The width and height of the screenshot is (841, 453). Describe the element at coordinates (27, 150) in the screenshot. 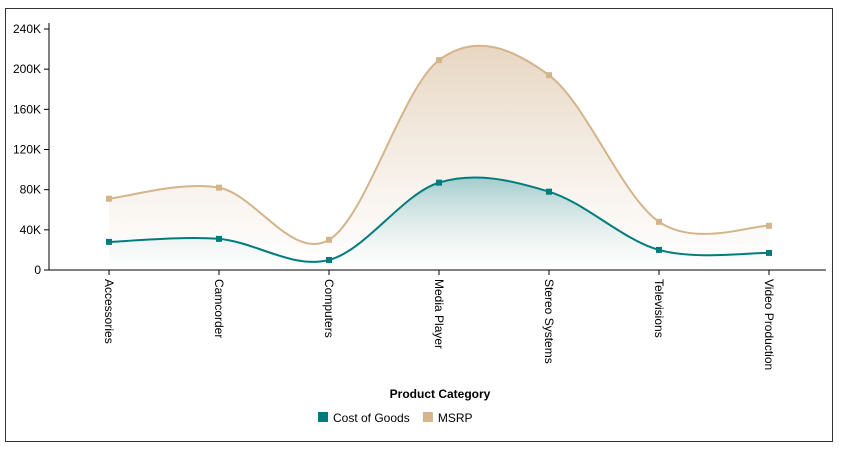

I see `y-tick-label: 120K` at that location.